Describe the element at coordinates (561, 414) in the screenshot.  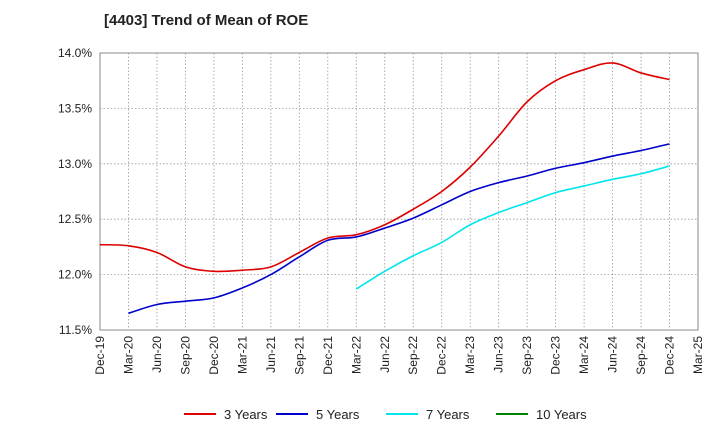
I see `legend-label: 10 Years` at that location.